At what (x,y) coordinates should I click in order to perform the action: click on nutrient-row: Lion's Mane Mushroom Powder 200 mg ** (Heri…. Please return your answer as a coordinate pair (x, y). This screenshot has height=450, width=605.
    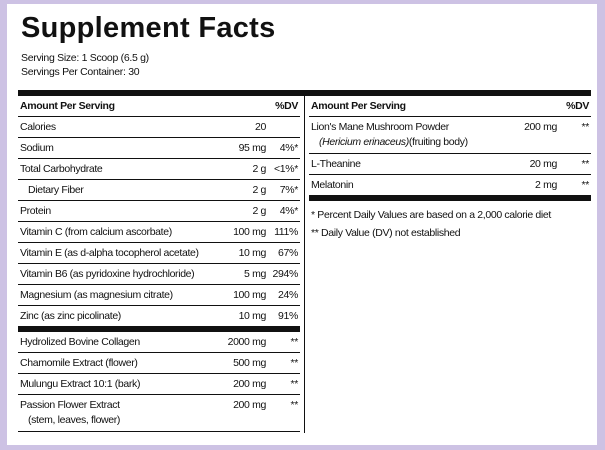
    Looking at the image, I should click on (450, 135).